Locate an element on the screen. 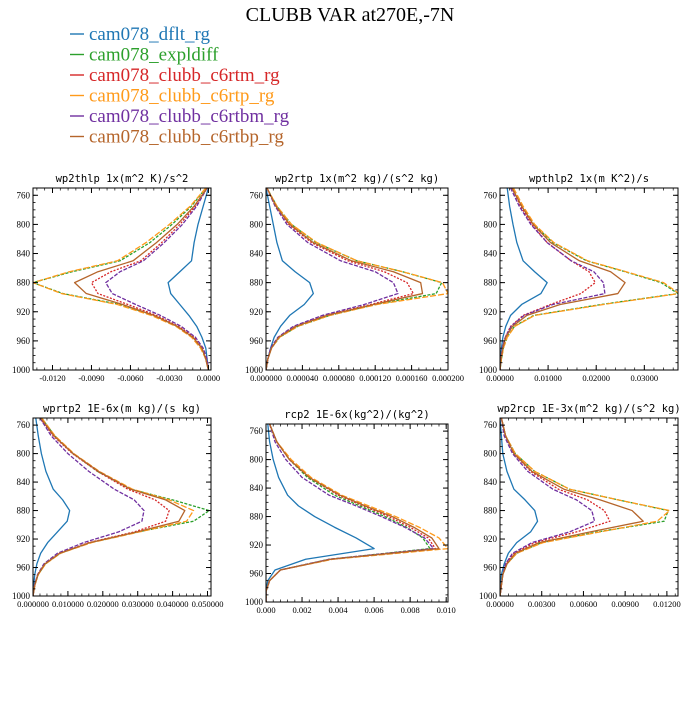 The height and width of the screenshot is (705, 700). legend-entry: cam078_dflt_rg is located at coordinates (140, 34).